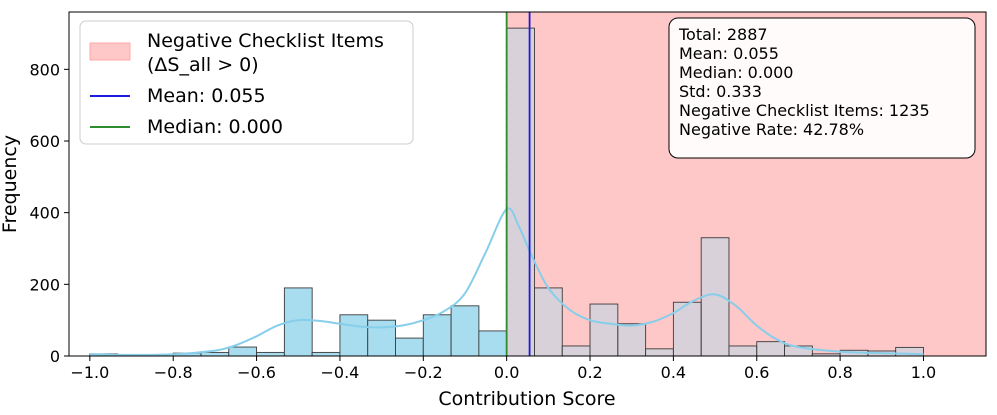 The width and height of the screenshot is (997, 415). What do you see at coordinates (203, 65) in the screenshot?
I see `legend-region-label-line2: (ΔS_all > 0)` at bounding box center [203, 65].